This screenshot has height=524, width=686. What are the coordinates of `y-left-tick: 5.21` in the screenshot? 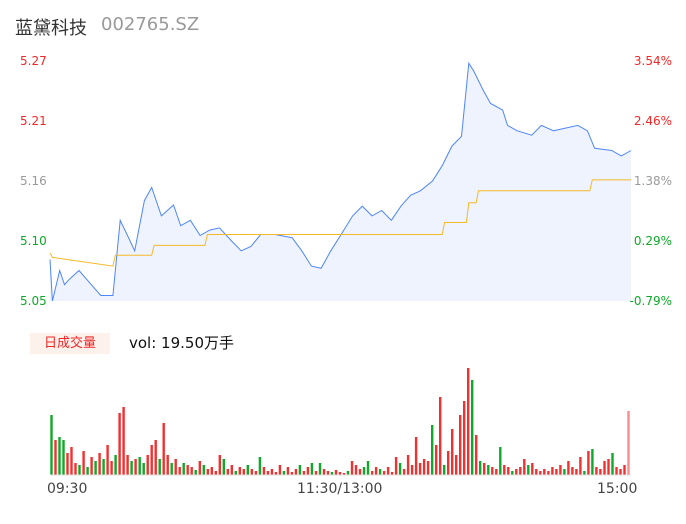 It's located at (33, 121).